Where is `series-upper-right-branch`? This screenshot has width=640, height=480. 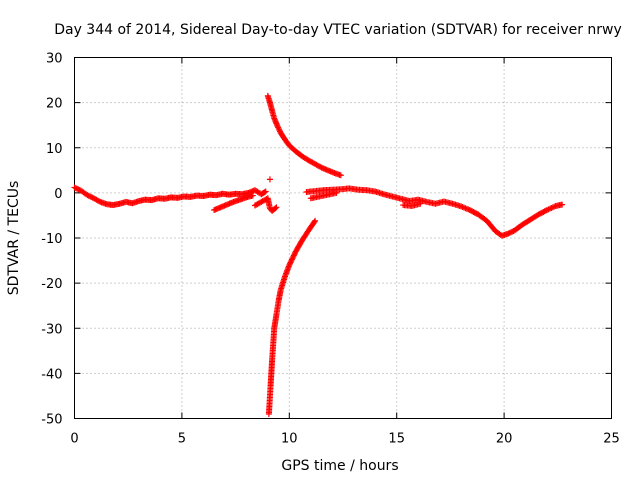
series-upper-right-branch is located at coordinates (304, 135).